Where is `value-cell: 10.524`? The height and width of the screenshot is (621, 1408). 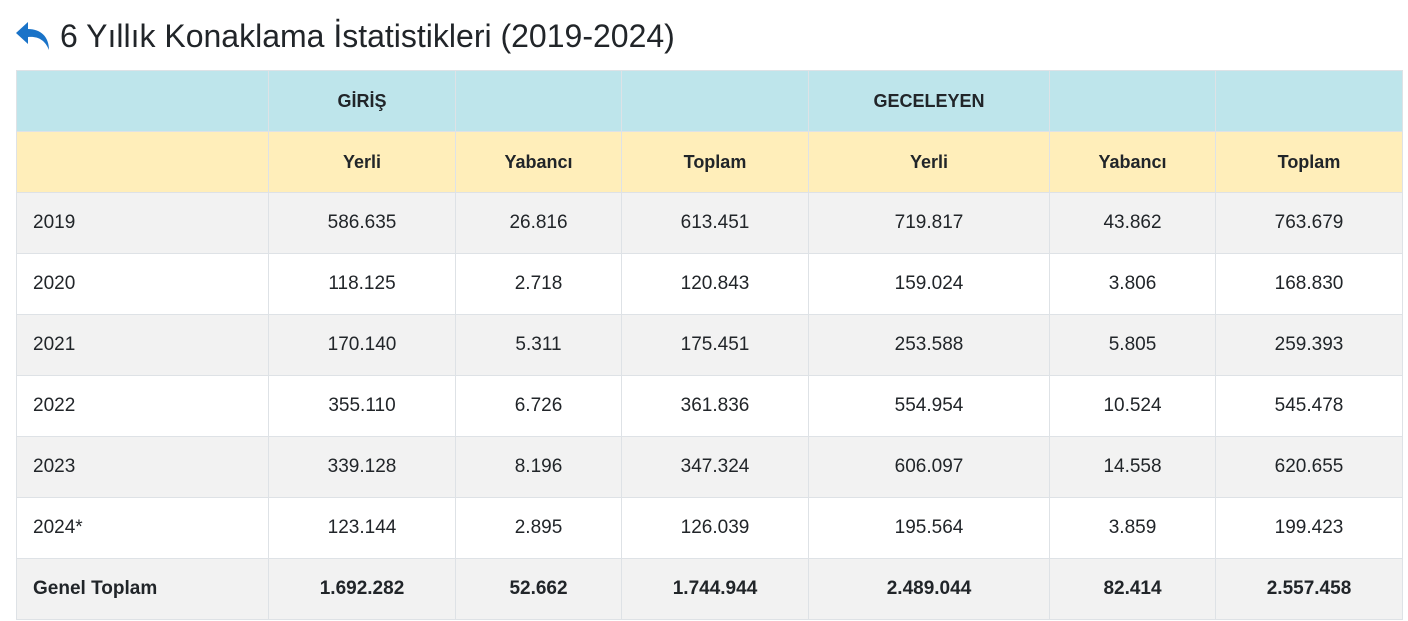
value-cell: 10.524 is located at coordinates (1132, 406).